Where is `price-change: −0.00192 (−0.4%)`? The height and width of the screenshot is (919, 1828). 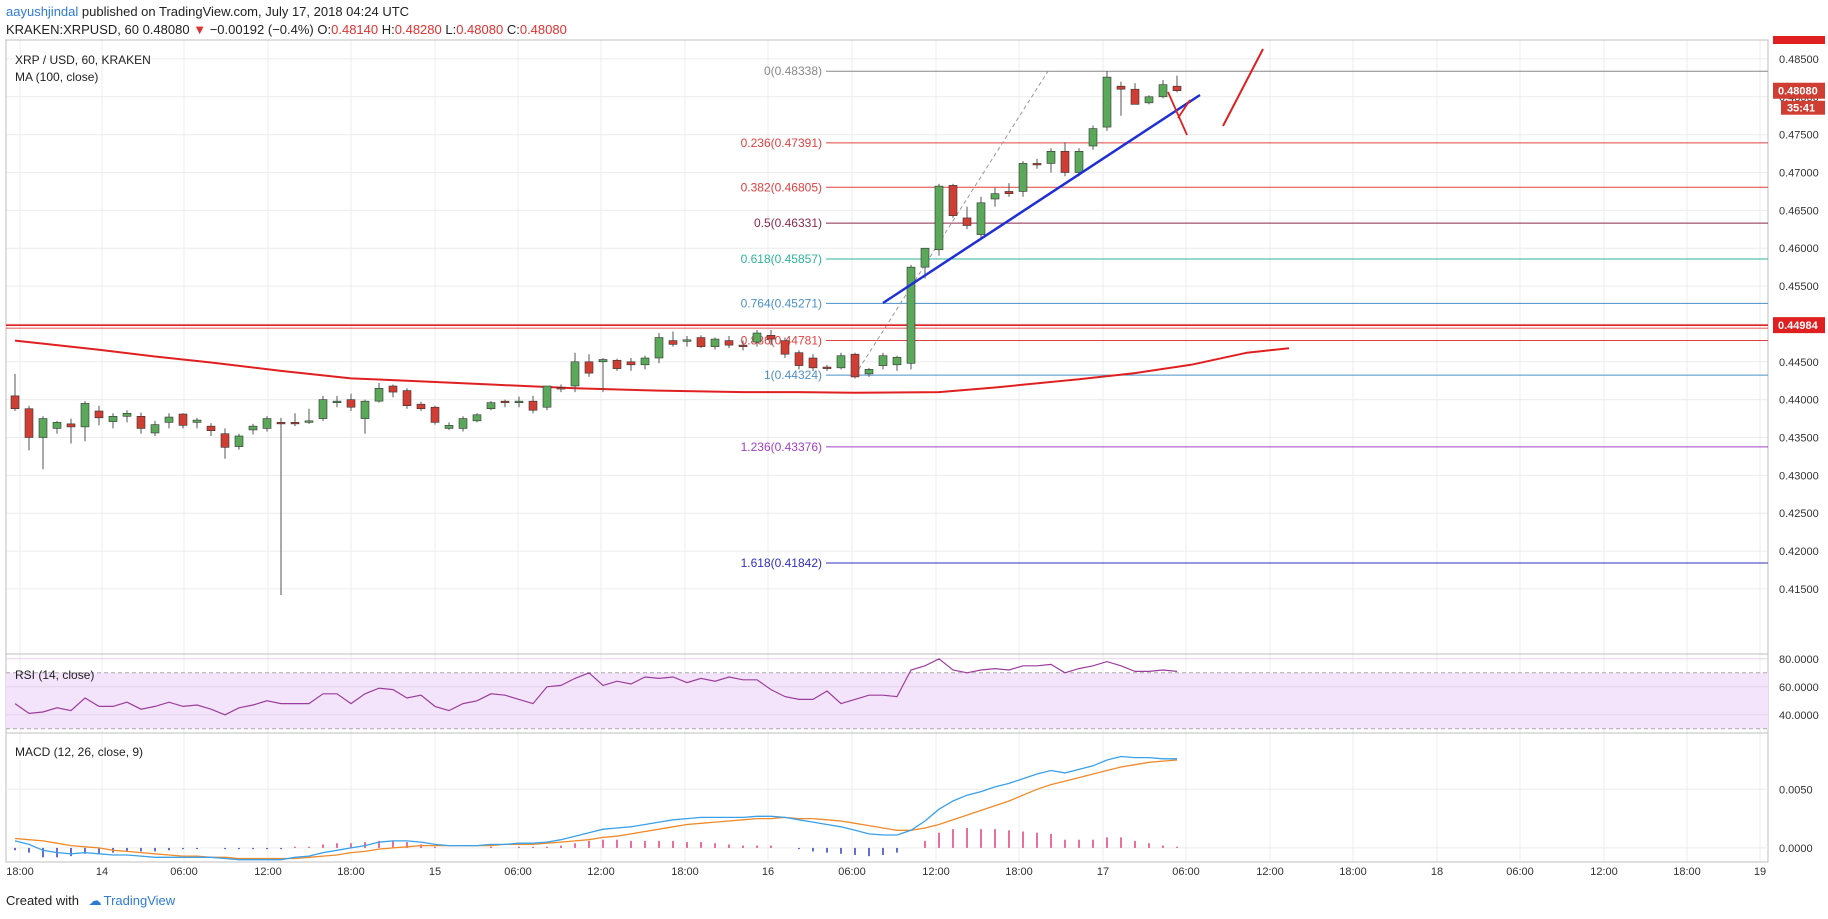 price-change: −0.00192 (−0.4%) is located at coordinates (261, 29).